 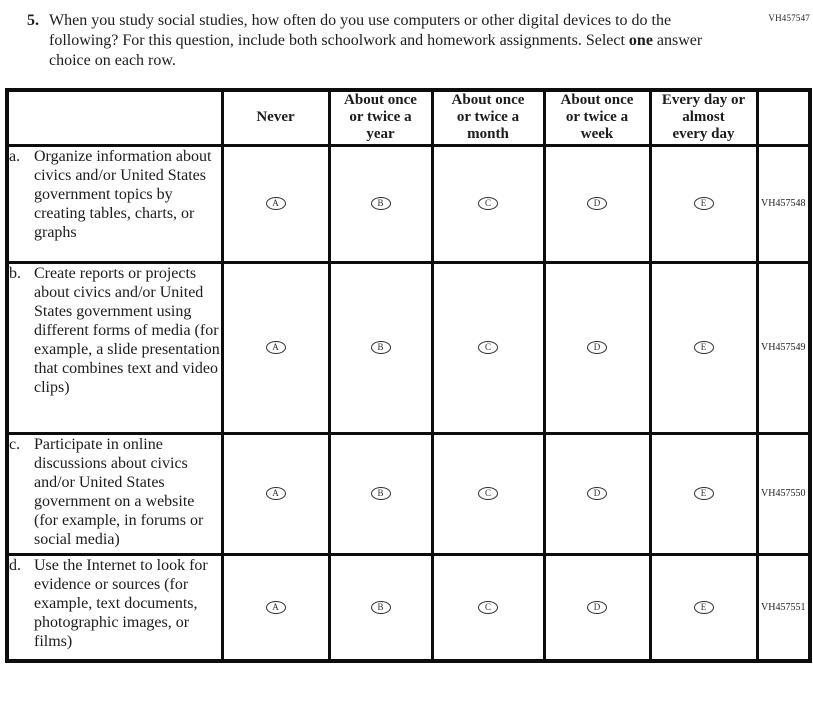 I want to click on col-header-never: Never, so click(x=275, y=117).